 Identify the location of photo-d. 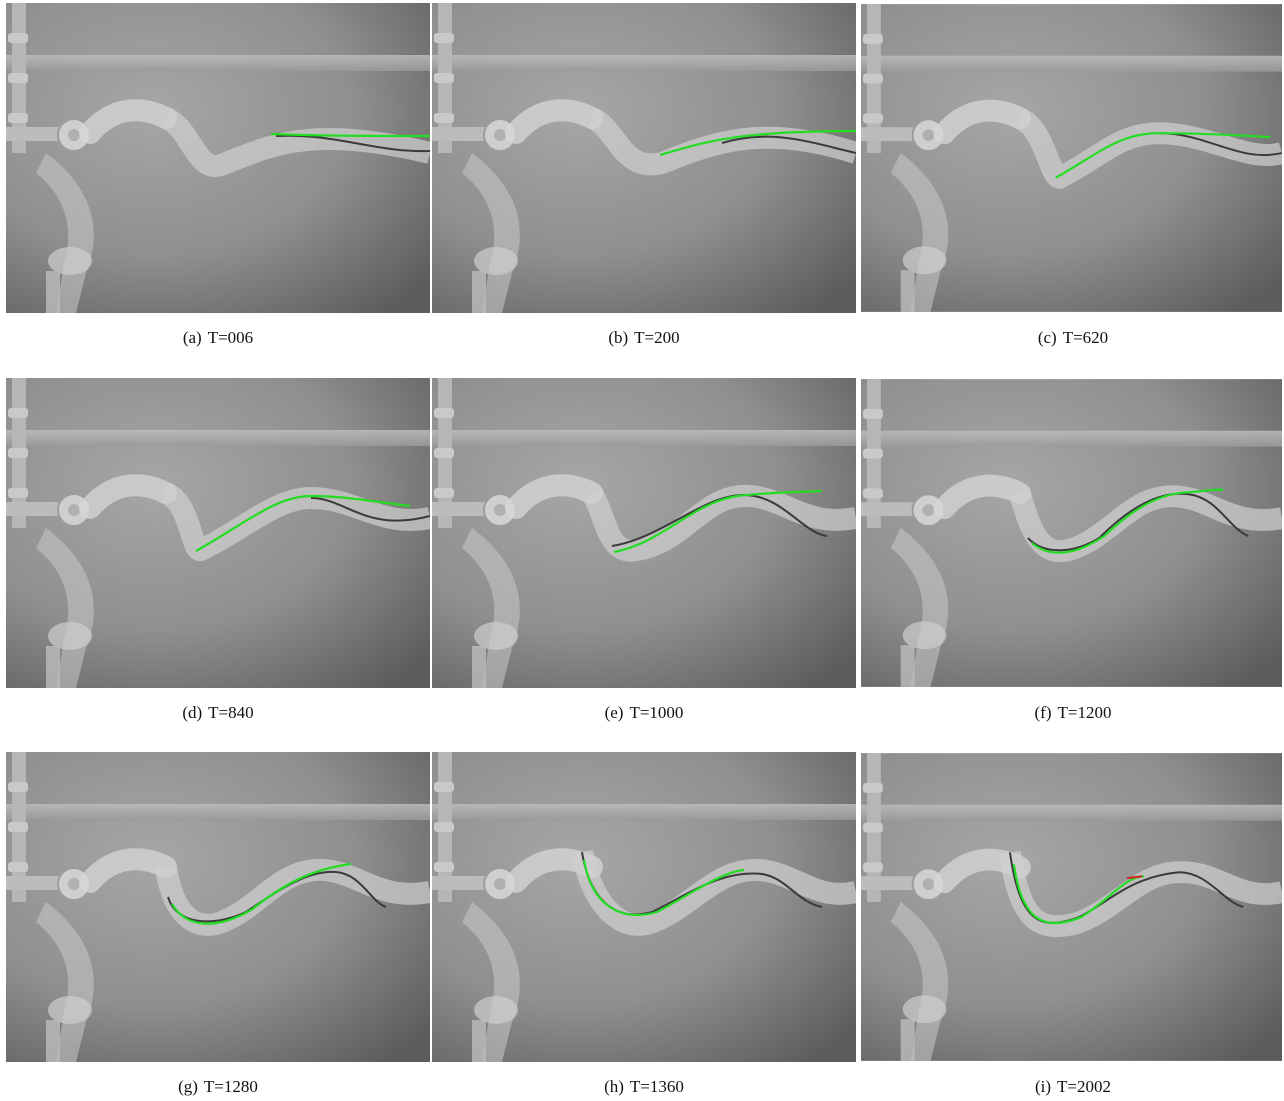
(218, 533).